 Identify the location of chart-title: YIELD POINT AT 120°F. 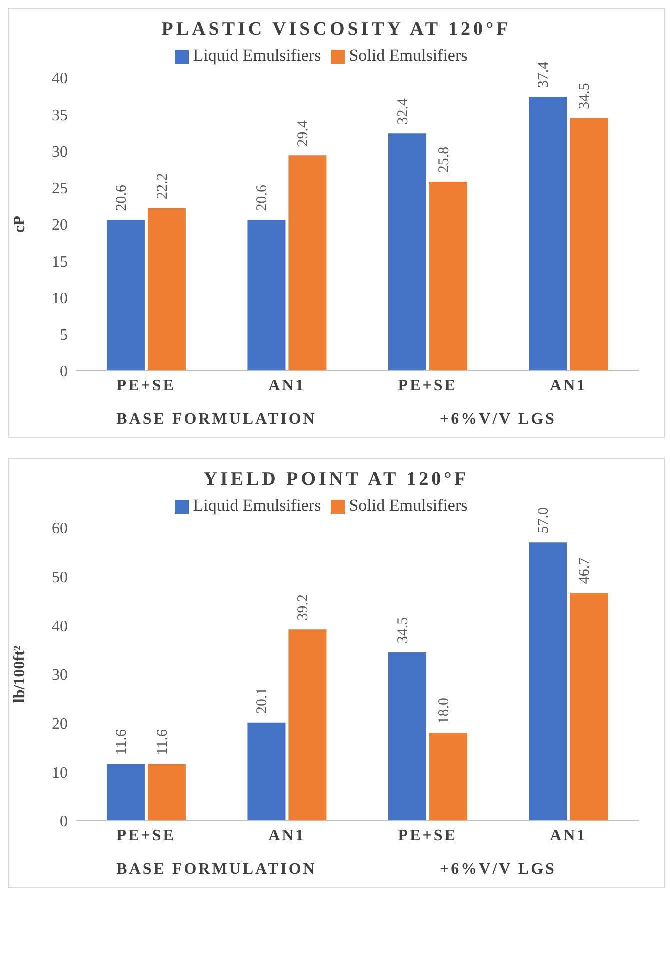
(336, 480).